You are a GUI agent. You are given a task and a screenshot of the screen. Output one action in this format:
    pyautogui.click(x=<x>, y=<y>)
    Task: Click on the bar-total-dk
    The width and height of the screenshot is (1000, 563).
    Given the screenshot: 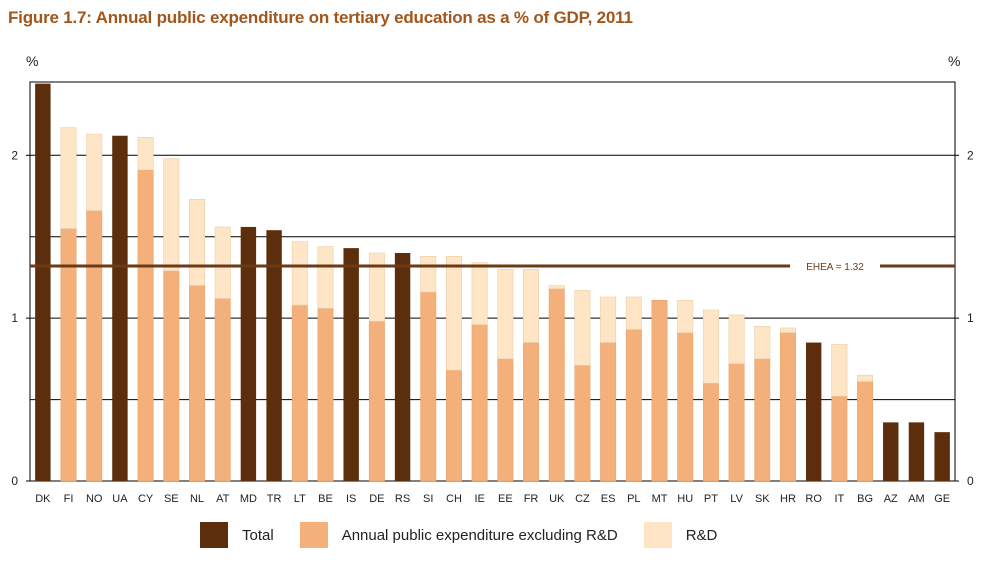 What is the action you would take?
    pyautogui.click(x=43, y=282)
    